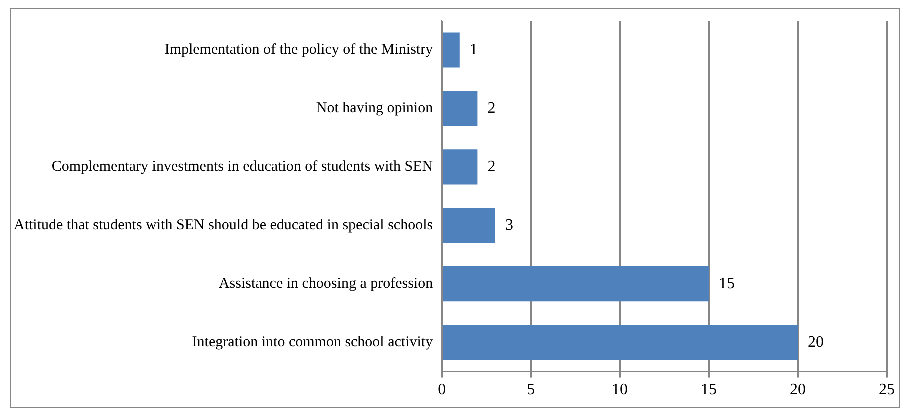 The height and width of the screenshot is (417, 910). What do you see at coordinates (313, 342) in the screenshot?
I see `y-tick-label: Integration into common school activity` at bounding box center [313, 342].